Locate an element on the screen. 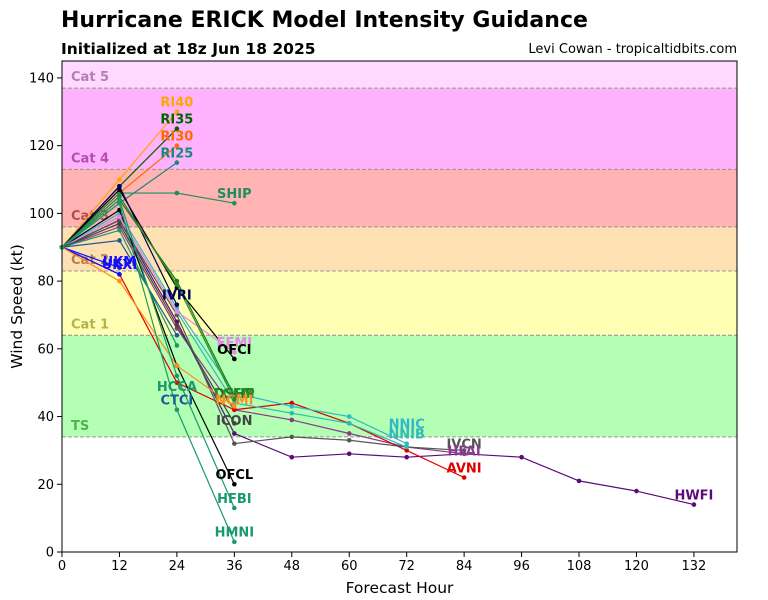 This screenshot has width=768, height=600. model-label: RI25 is located at coordinates (176, 153).